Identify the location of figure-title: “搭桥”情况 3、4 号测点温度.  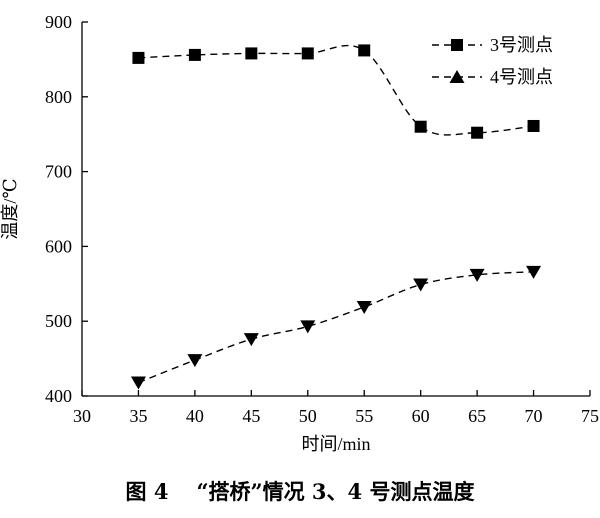
(335, 491).